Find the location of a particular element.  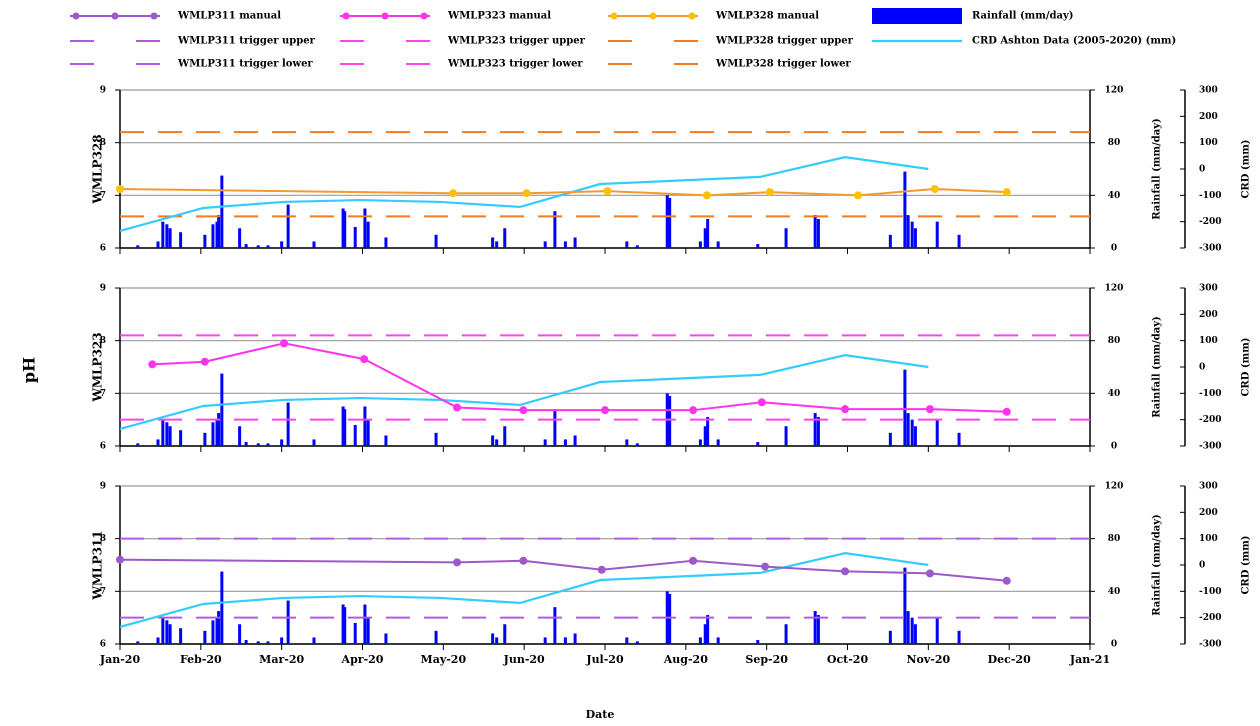

x-tick-label: May-20 is located at coordinates (444, 659).